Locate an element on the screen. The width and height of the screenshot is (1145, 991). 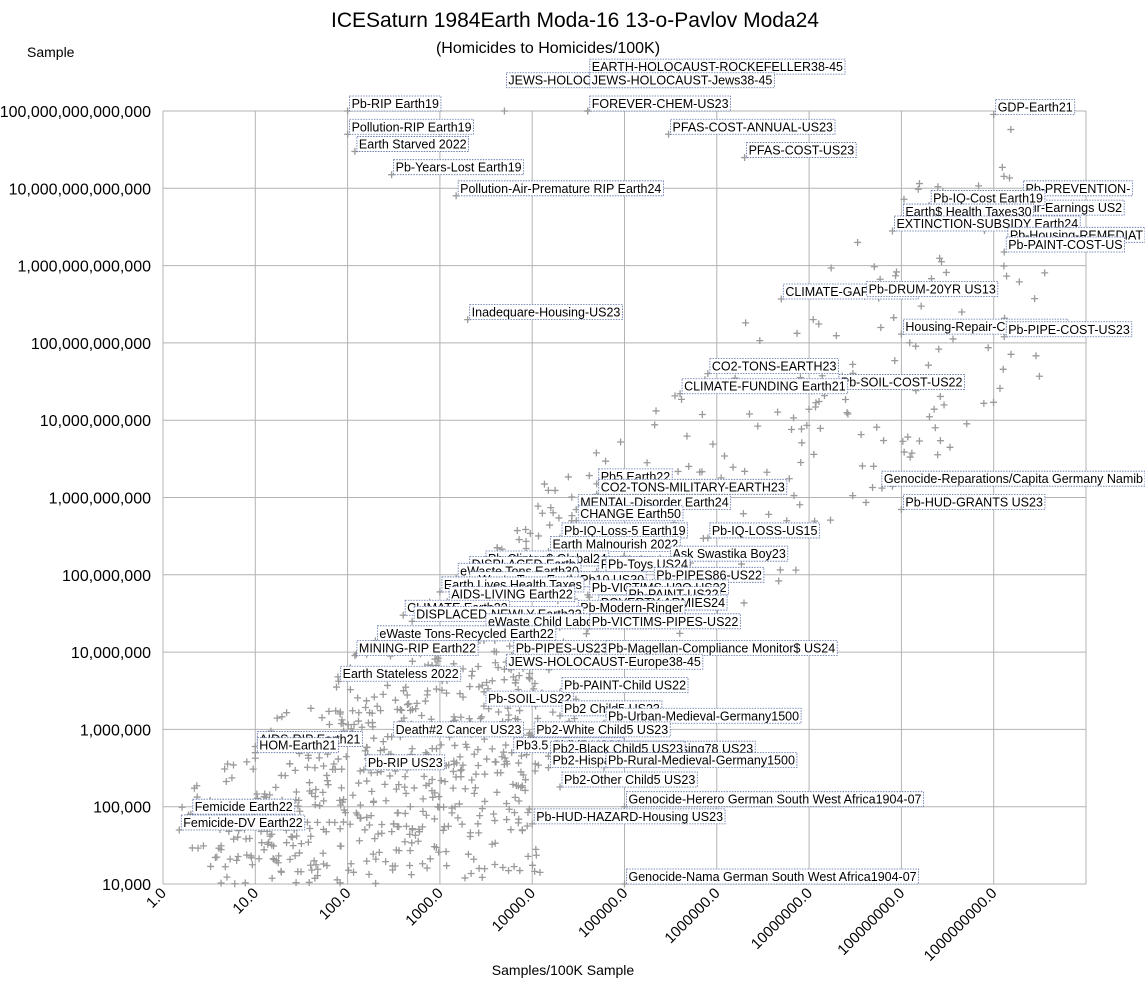
point-label: Death#2 Cancer US23 is located at coordinates (459, 730).